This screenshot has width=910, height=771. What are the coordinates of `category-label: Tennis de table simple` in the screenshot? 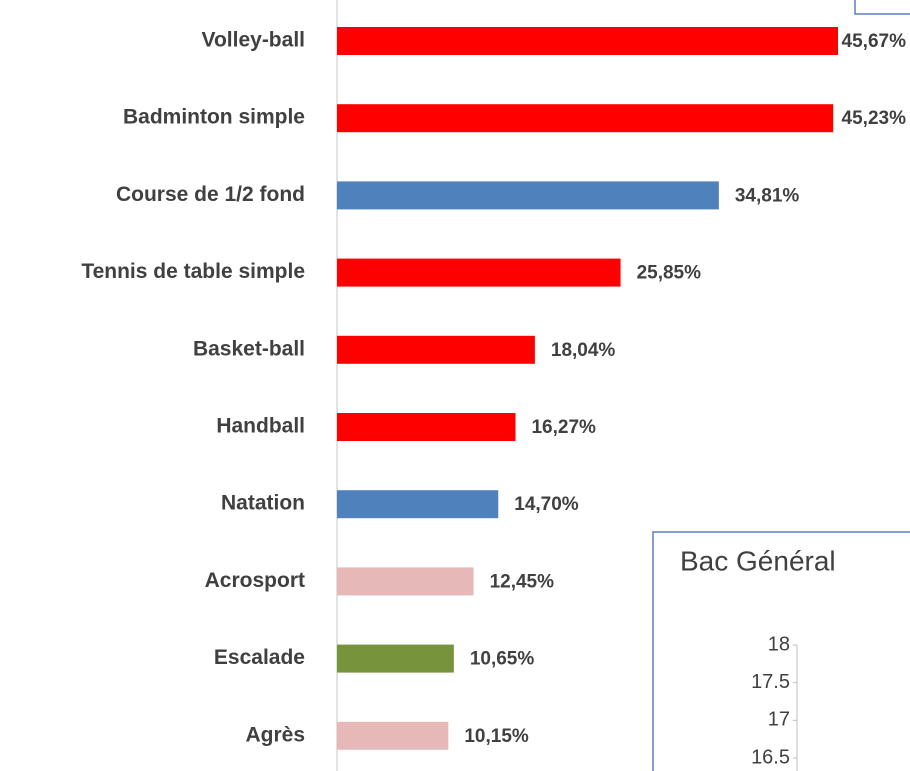 It's located at (193, 271).